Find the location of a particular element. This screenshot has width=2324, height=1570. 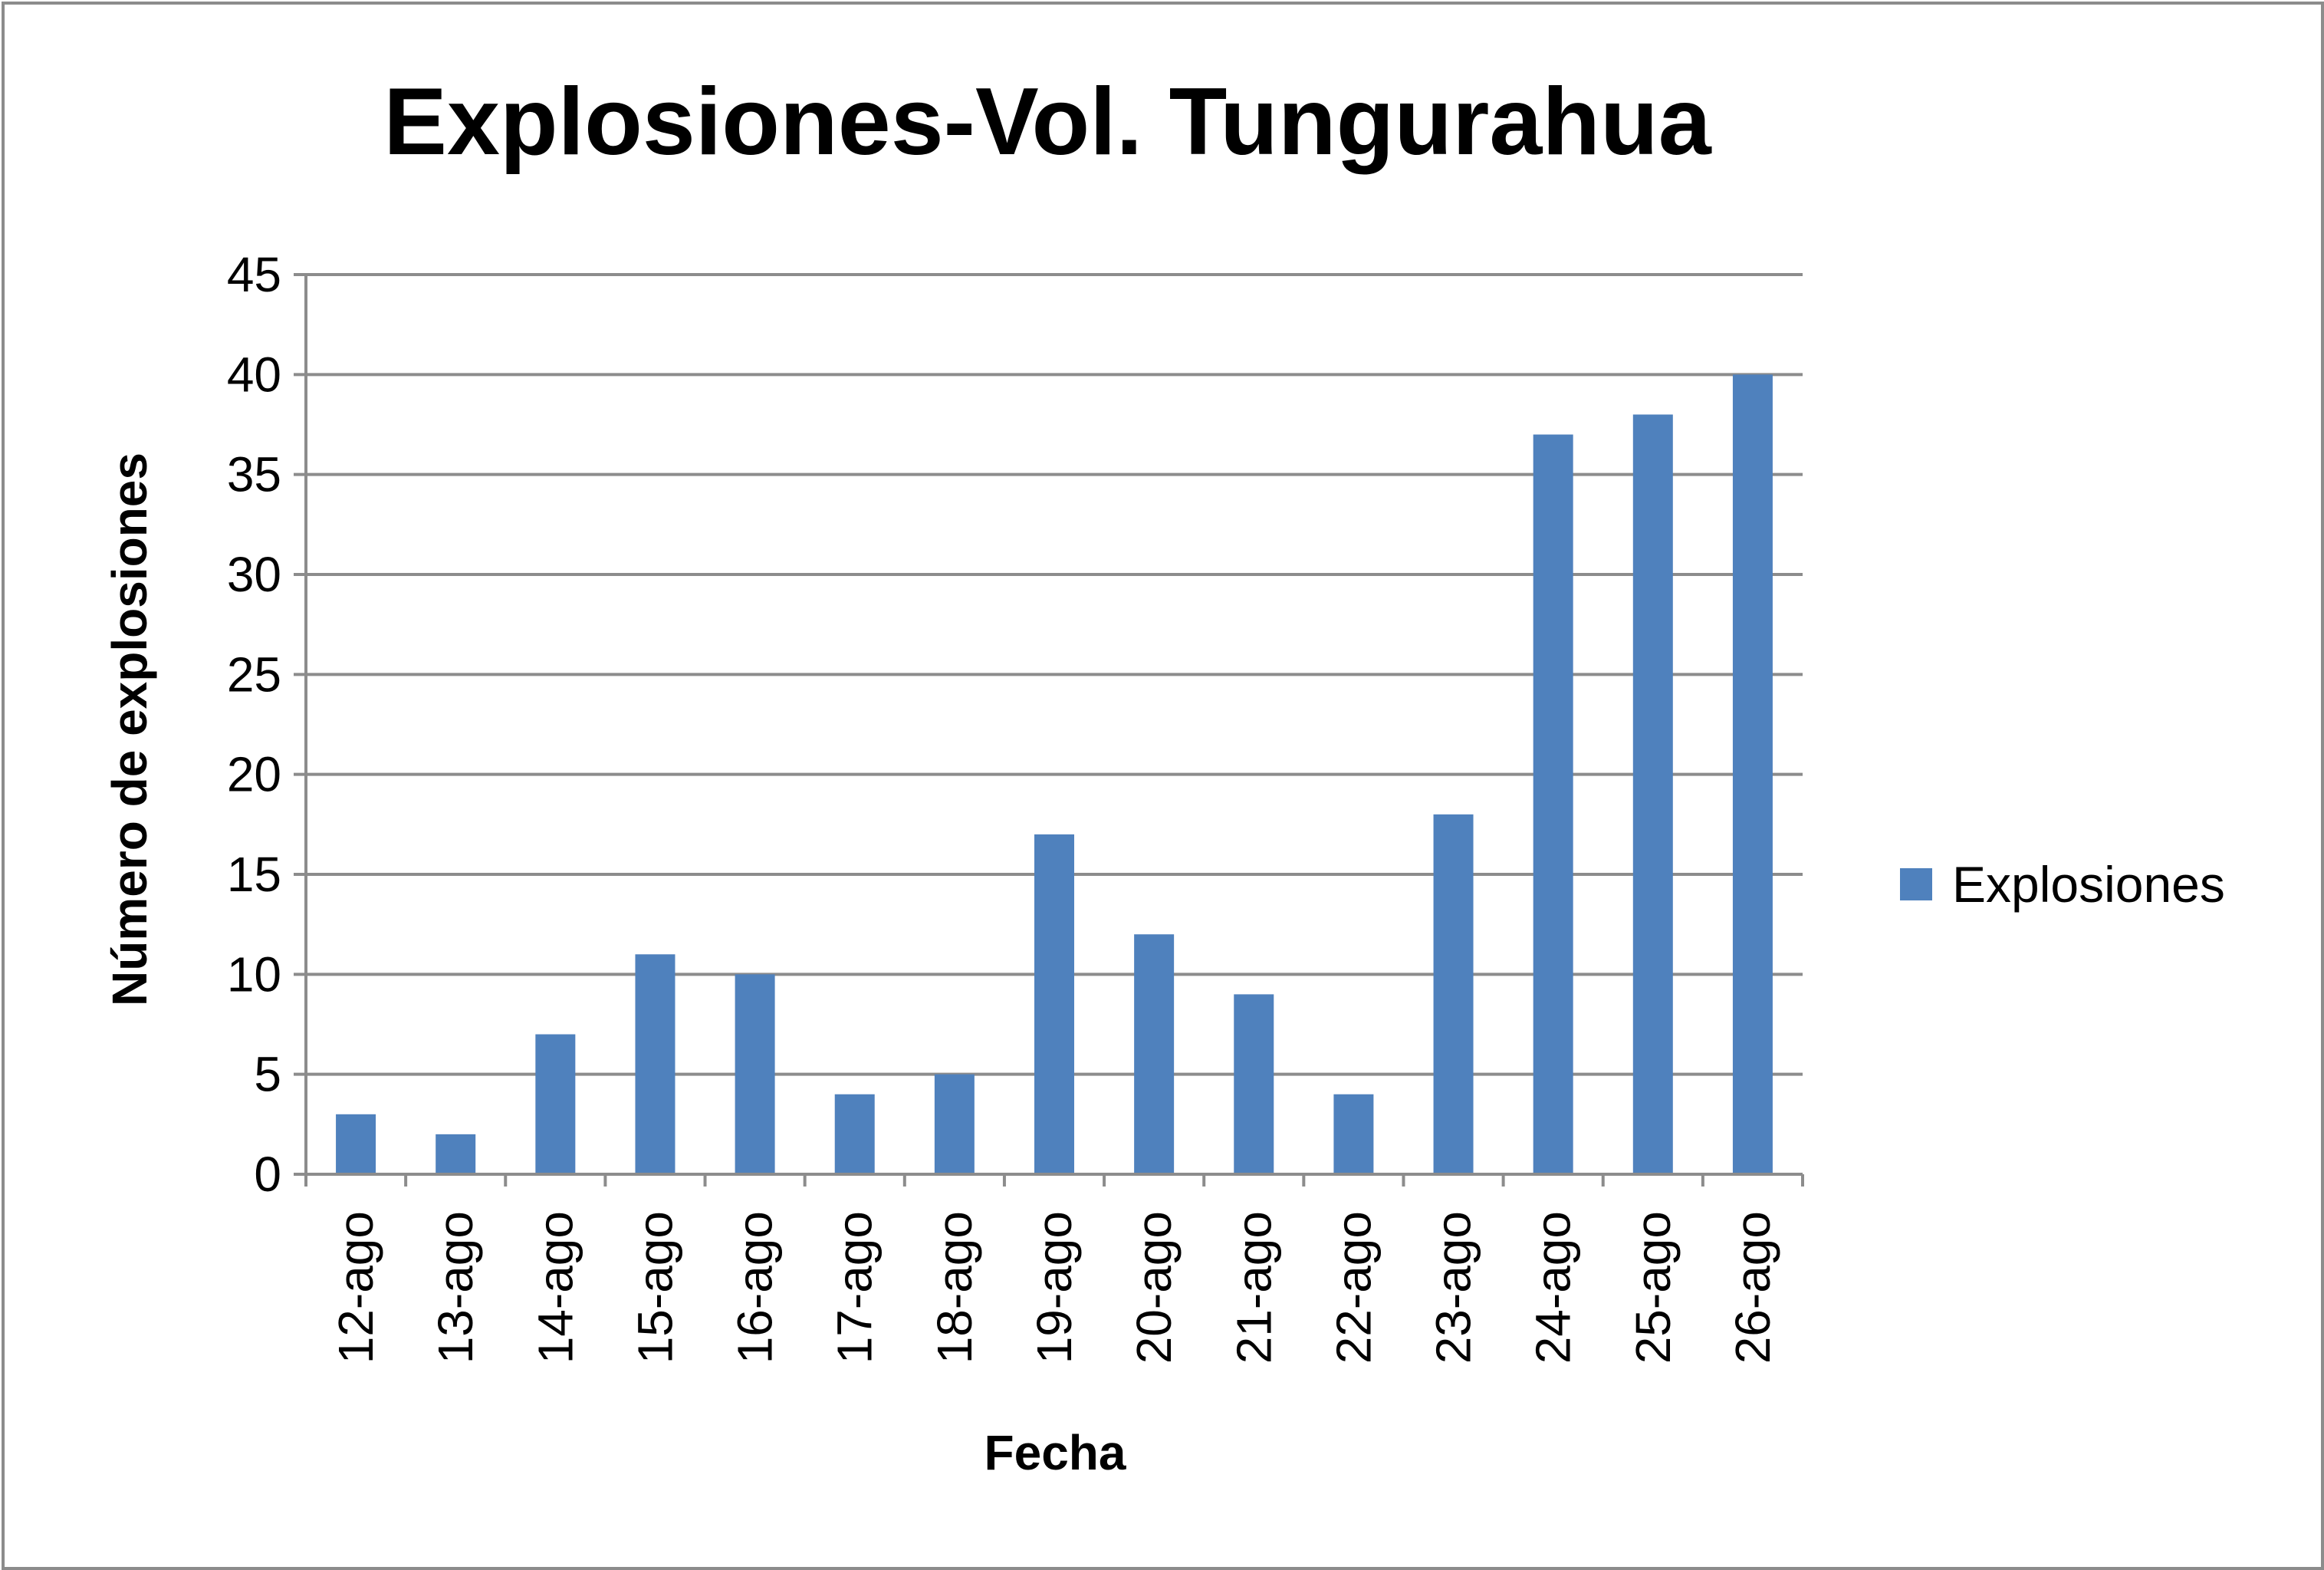

x-tick-label: 23-ago is located at coordinates (1453, 1287).